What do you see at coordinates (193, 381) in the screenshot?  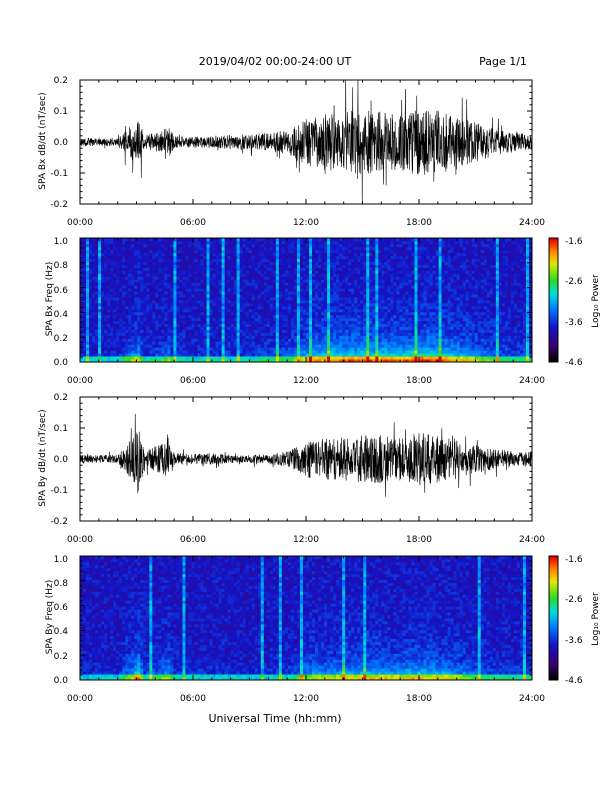 I see `time-tick-label: 06:00` at bounding box center [193, 381].